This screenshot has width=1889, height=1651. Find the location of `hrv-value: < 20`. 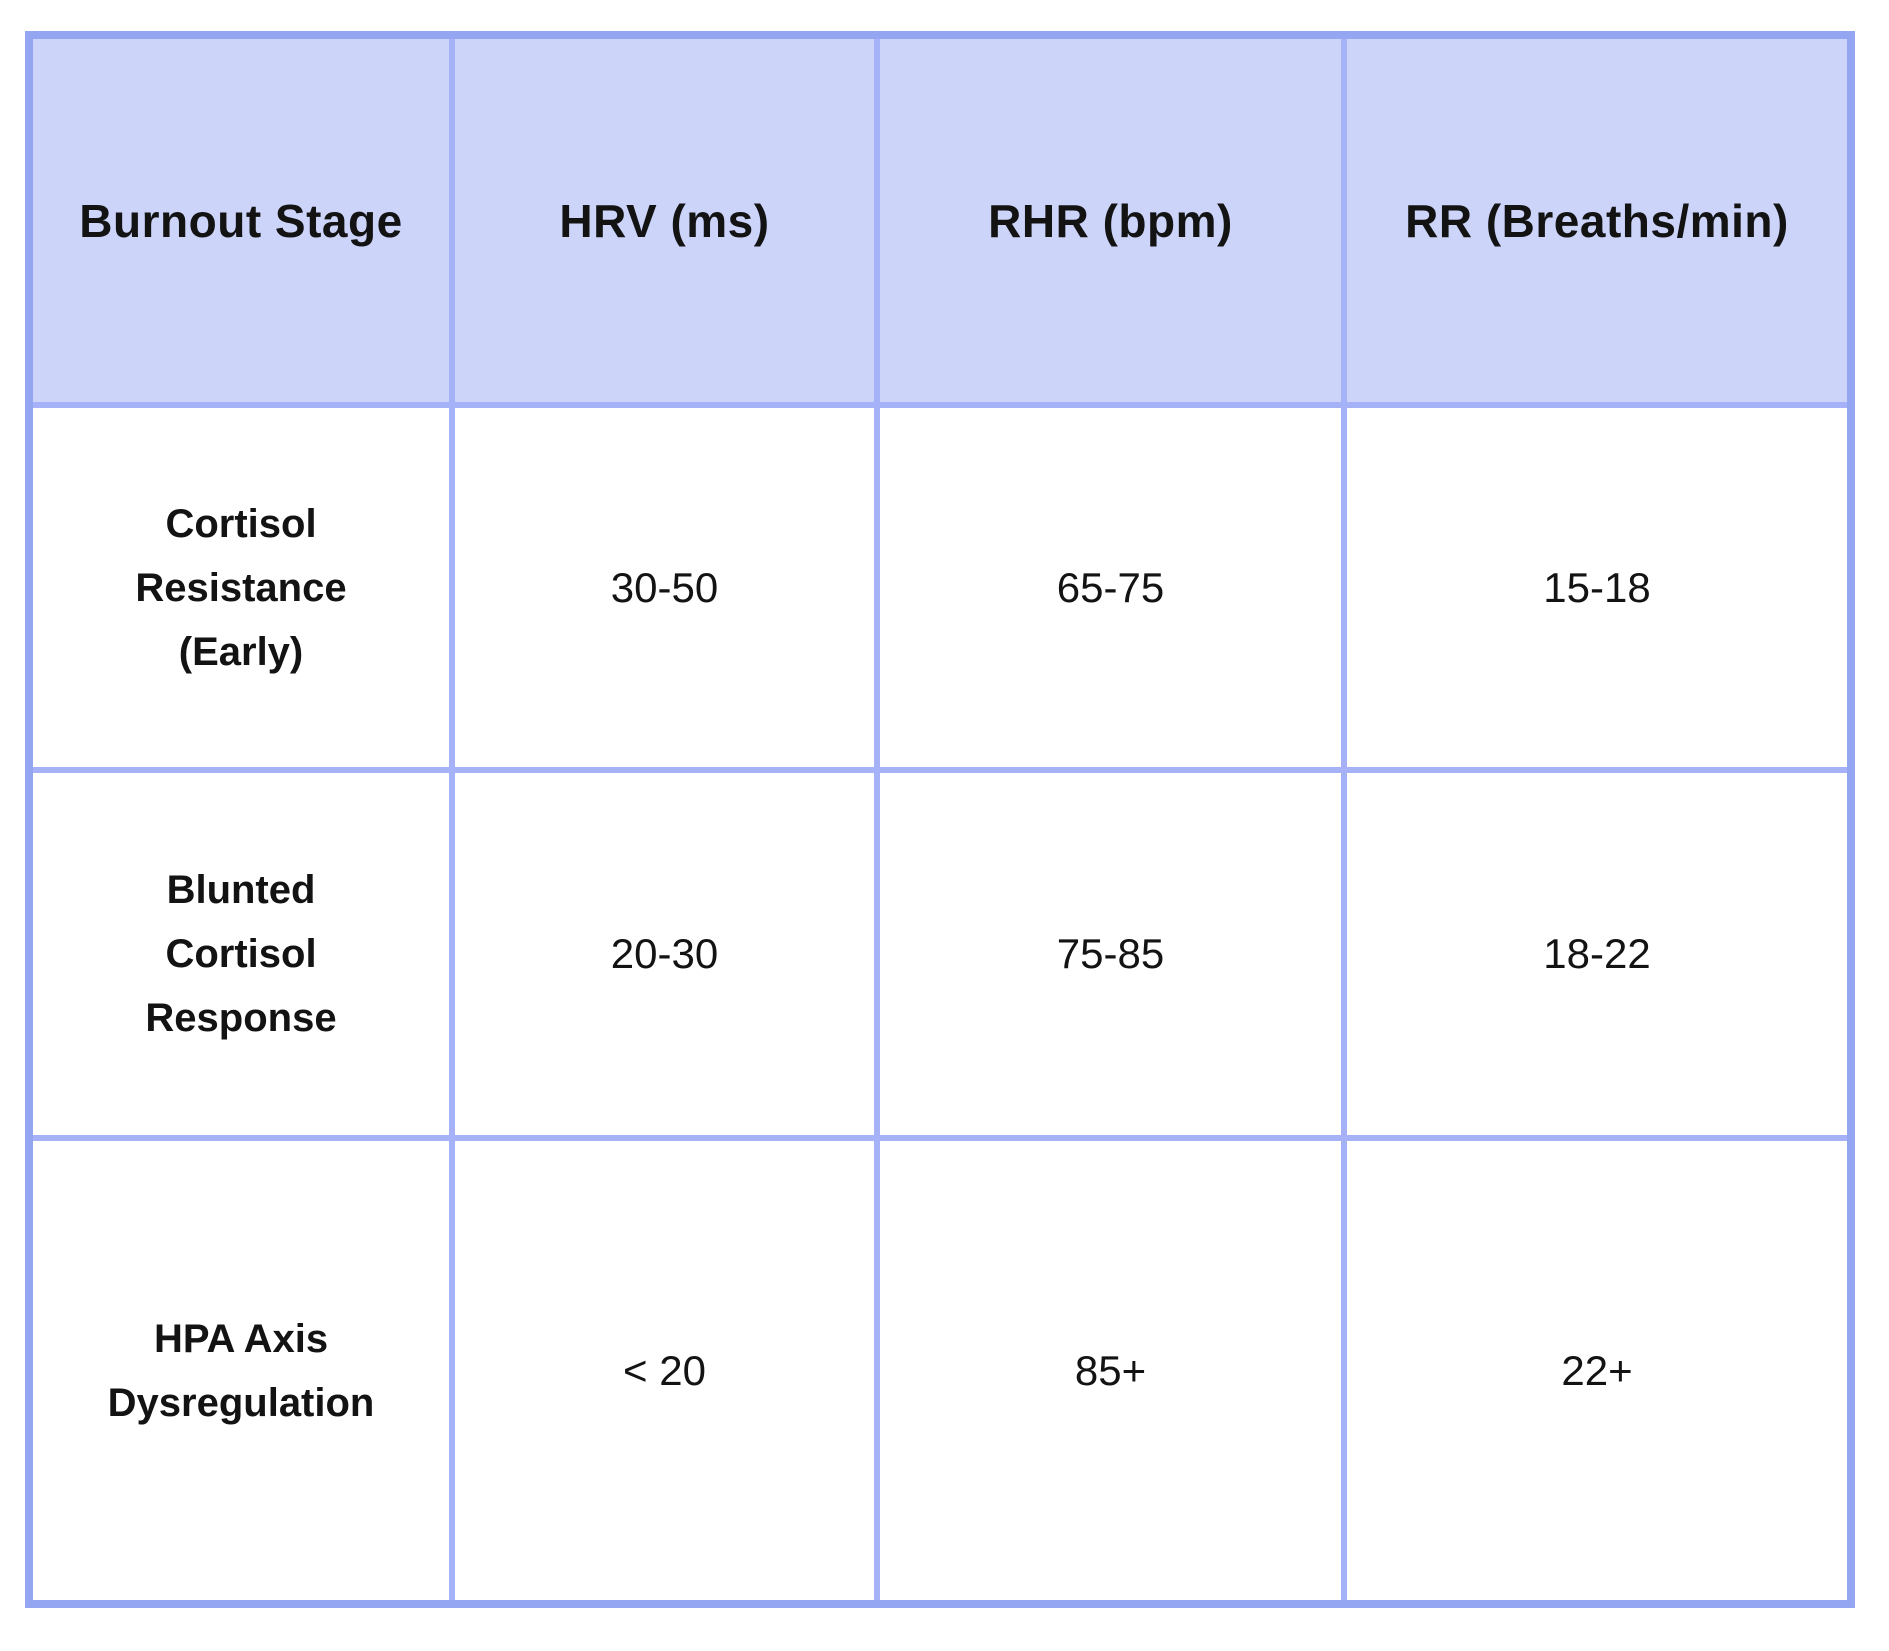

hrv-value: < 20 is located at coordinates (664, 1370).